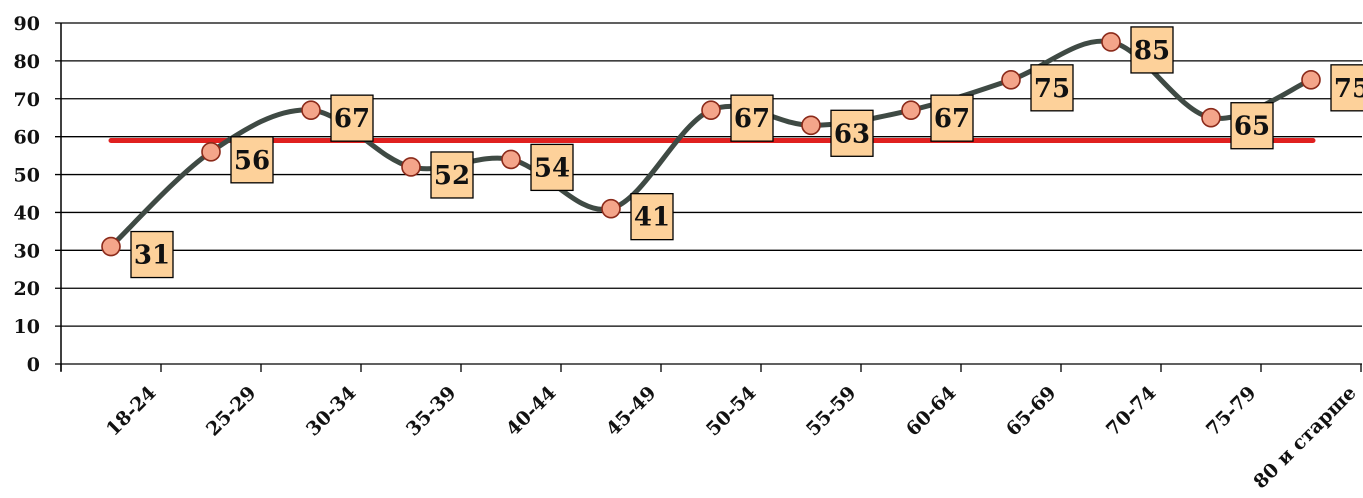 The image size is (1363, 498). Describe the element at coordinates (1304, 437) in the screenshot. I see `x-tick-label: 80 и старше` at that location.